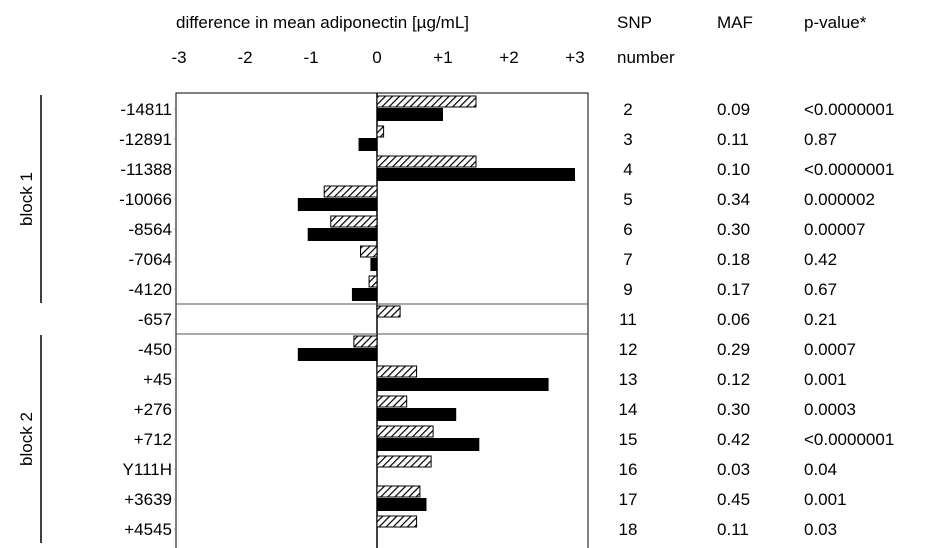 The width and height of the screenshot is (927, 548). What do you see at coordinates (150, 289) in the screenshot?
I see `row-label: -4120` at bounding box center [150, 289].